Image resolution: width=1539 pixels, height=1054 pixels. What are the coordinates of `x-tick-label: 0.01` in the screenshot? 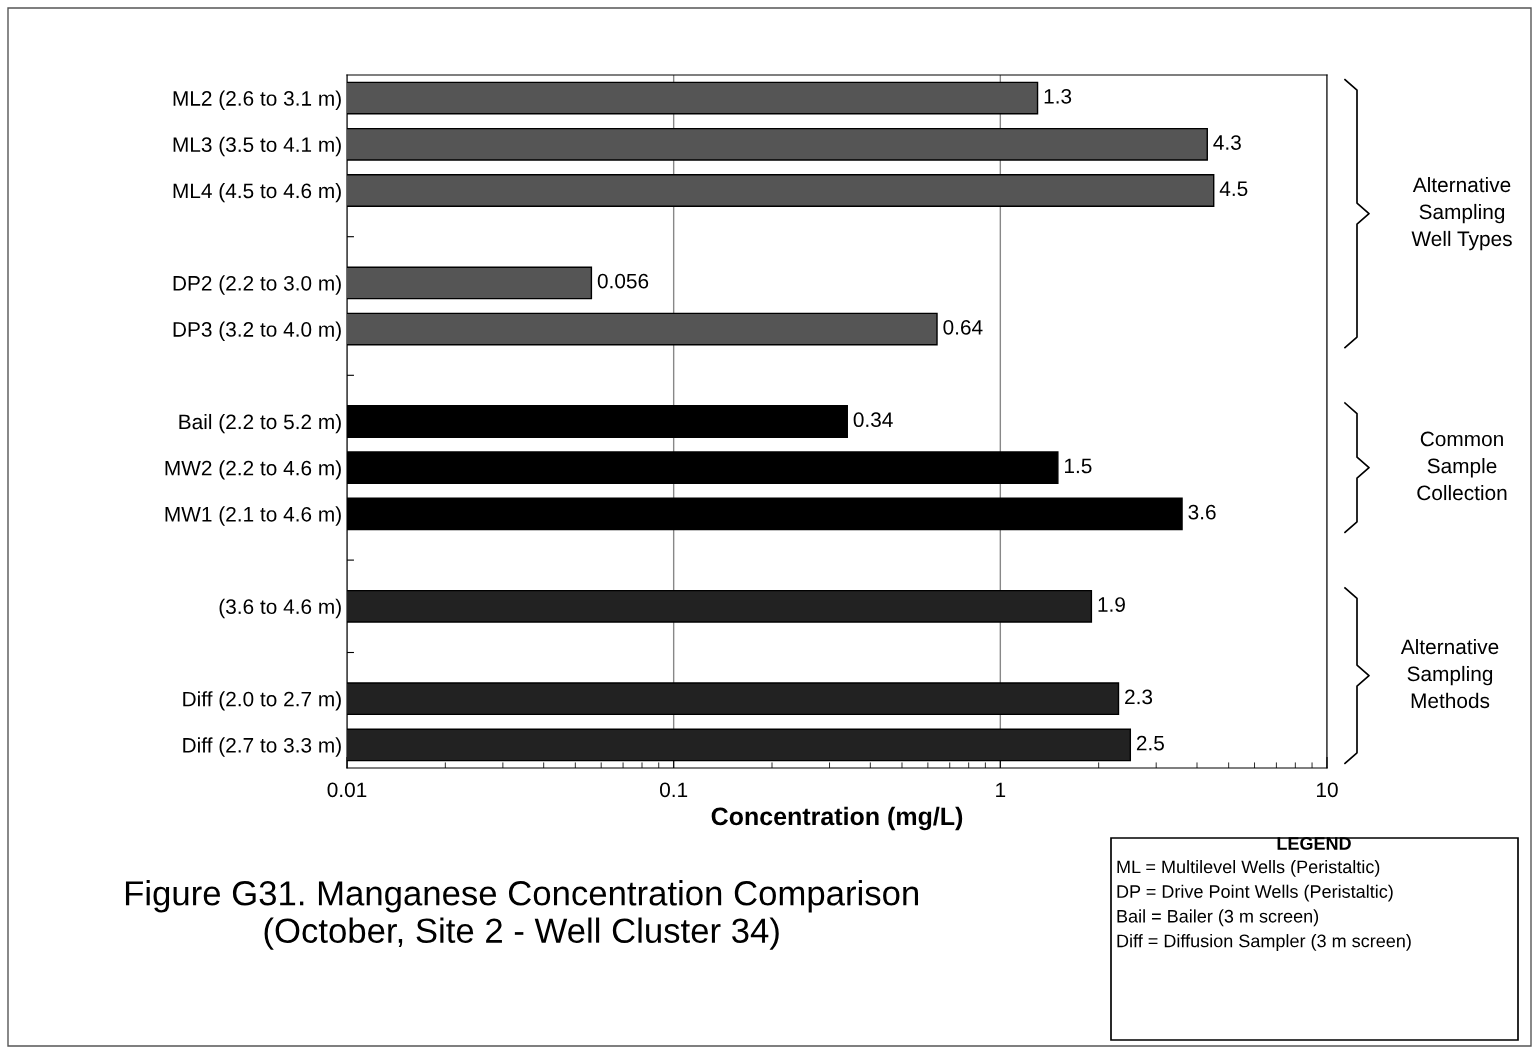 It's located at (347, 790).